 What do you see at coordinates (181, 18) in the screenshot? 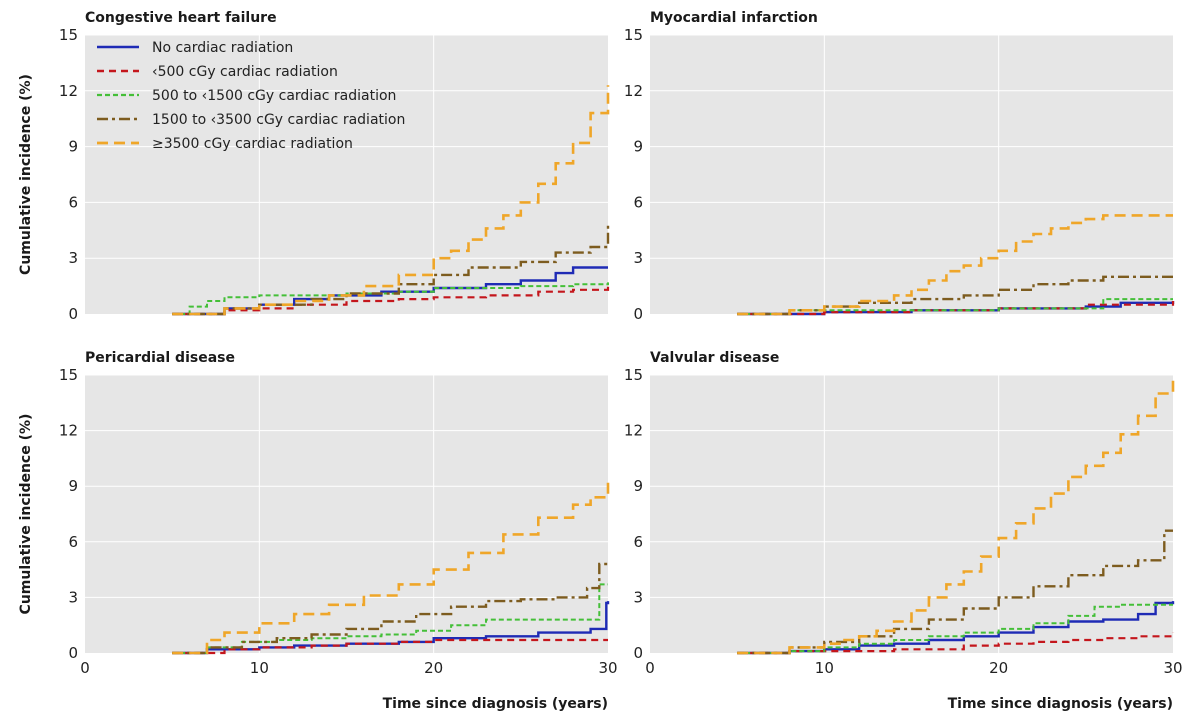
I see `panel-title: Congestive heart failure` at bounding box center [181, 18].